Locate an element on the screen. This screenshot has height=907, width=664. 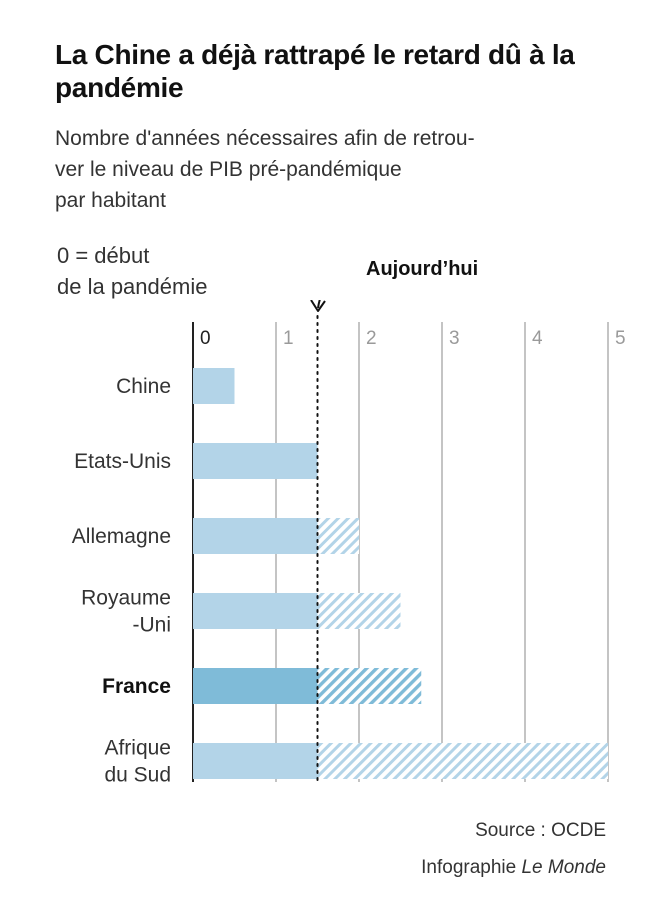
category-label: Afrique du Sud is located at coordinates (137, 762).